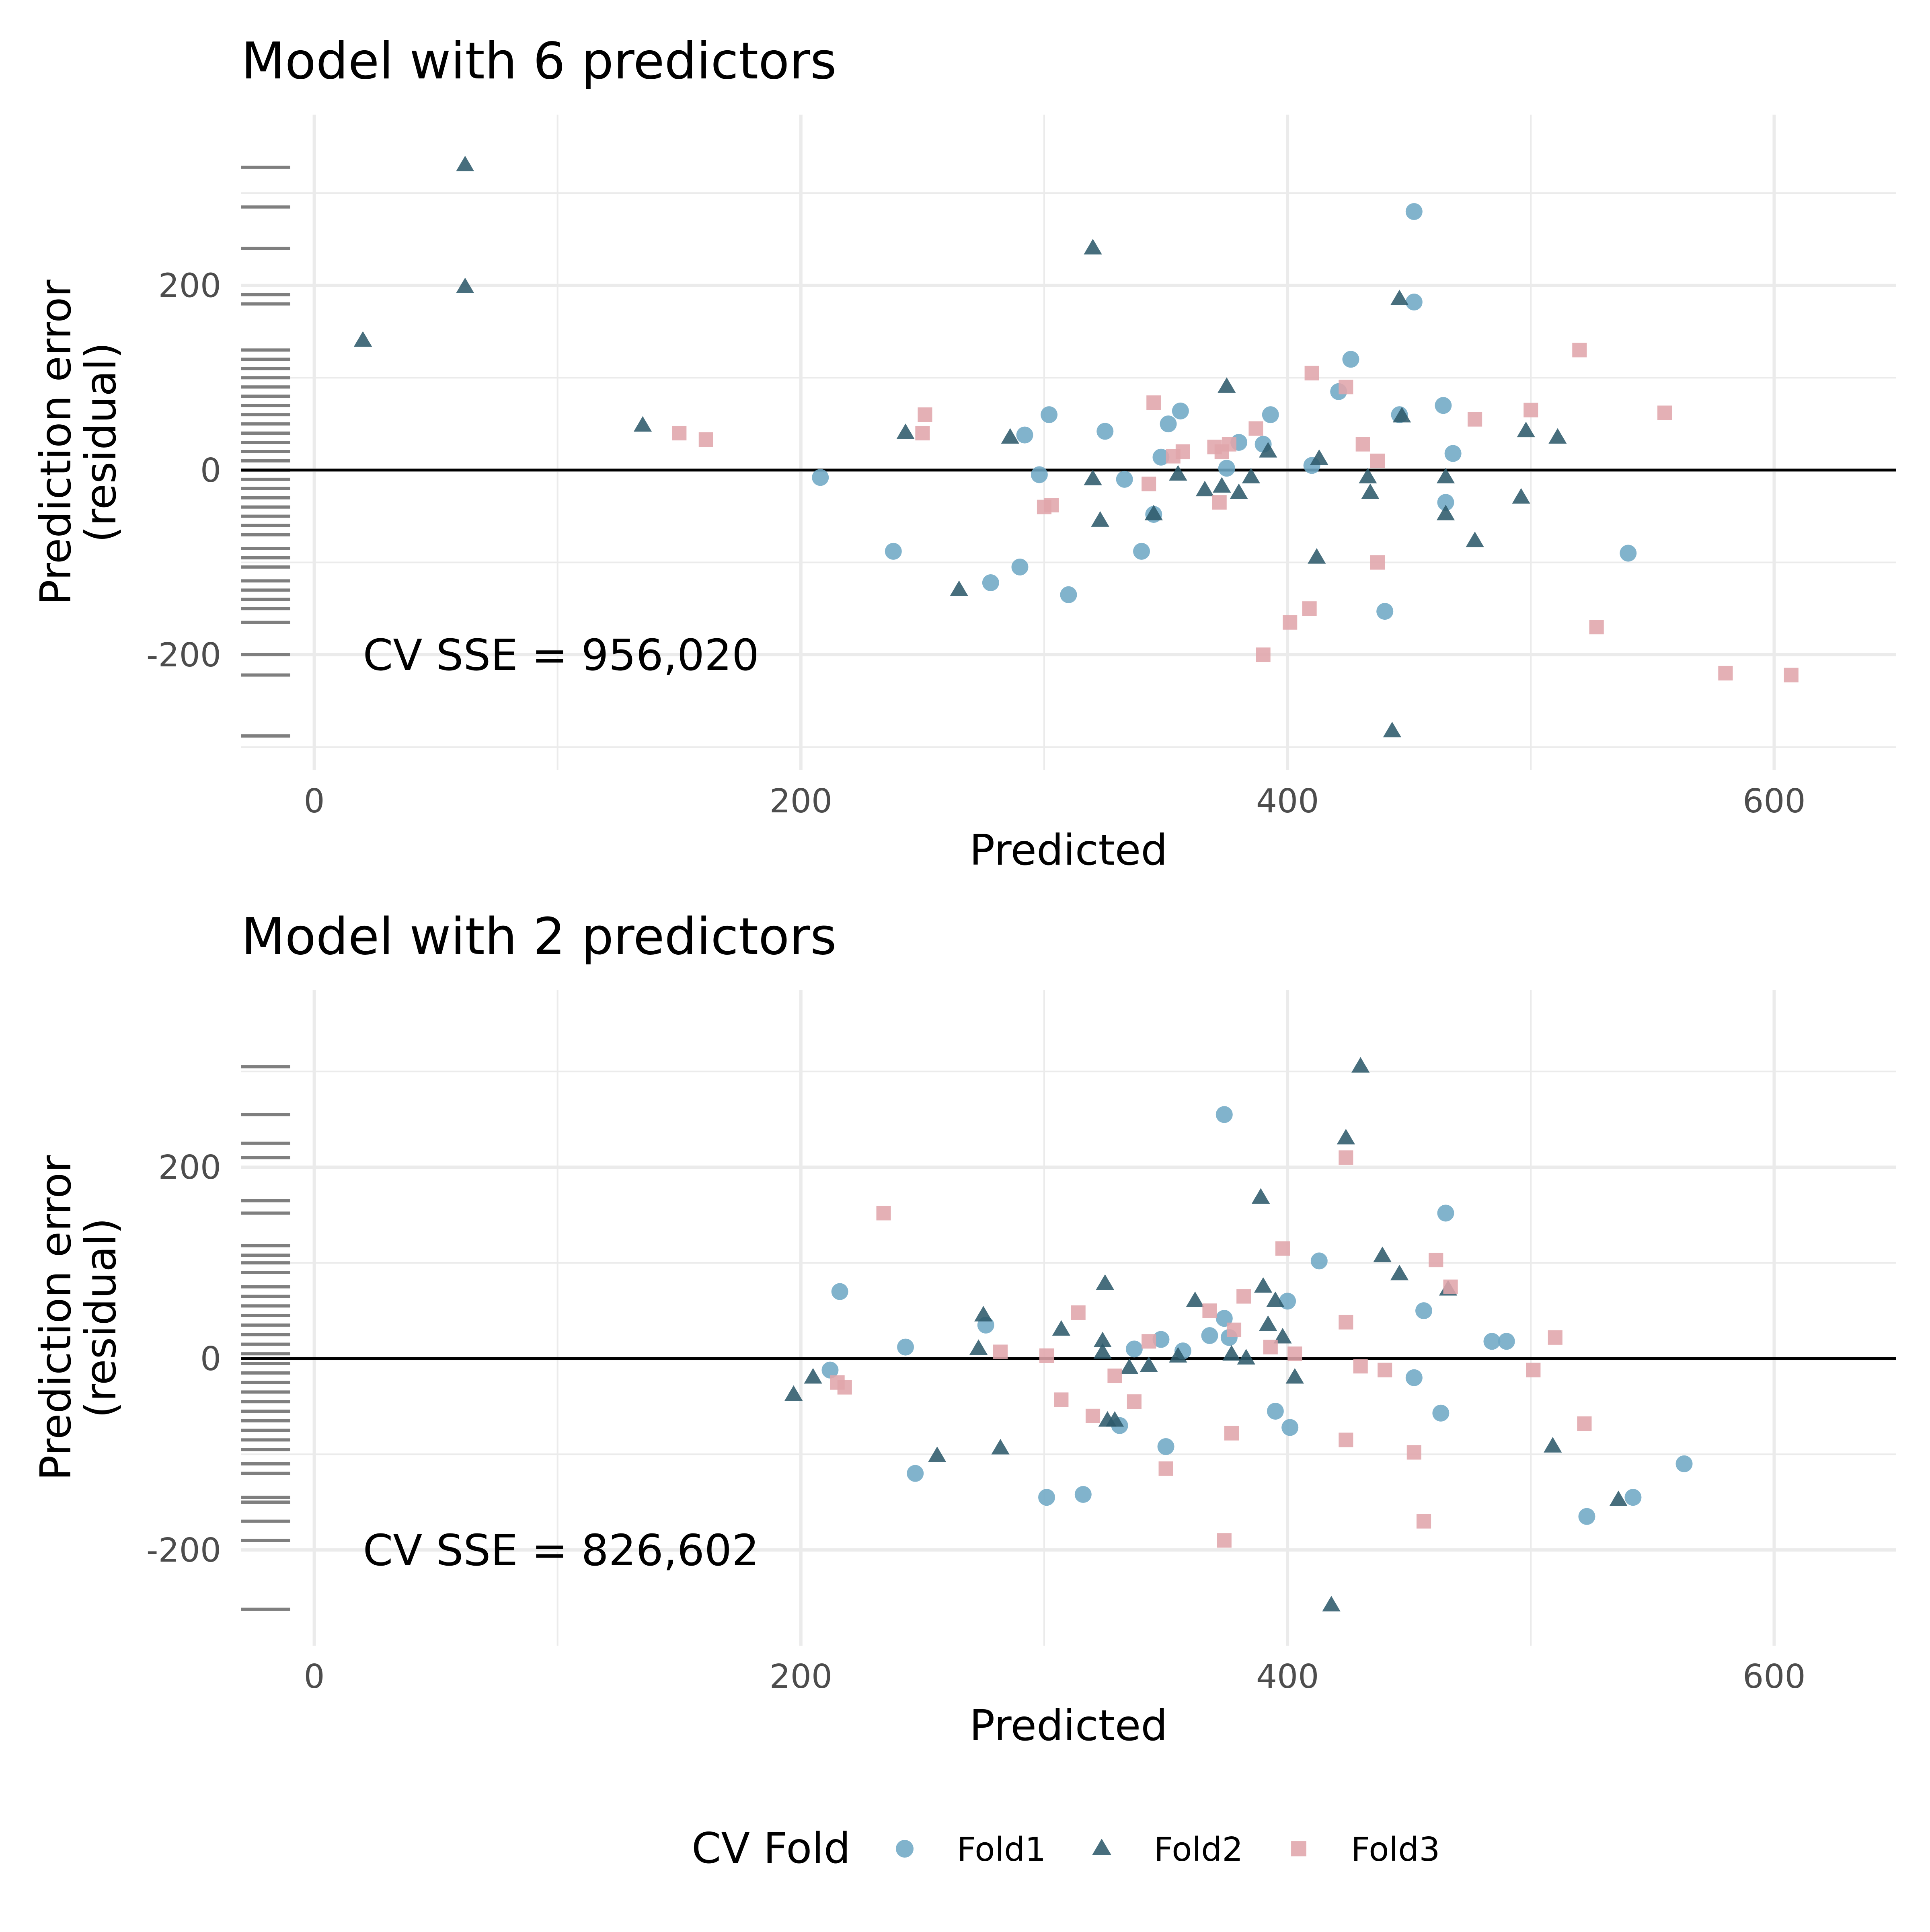  I want to click on y-tick-label: -200, so click(183, 1550).